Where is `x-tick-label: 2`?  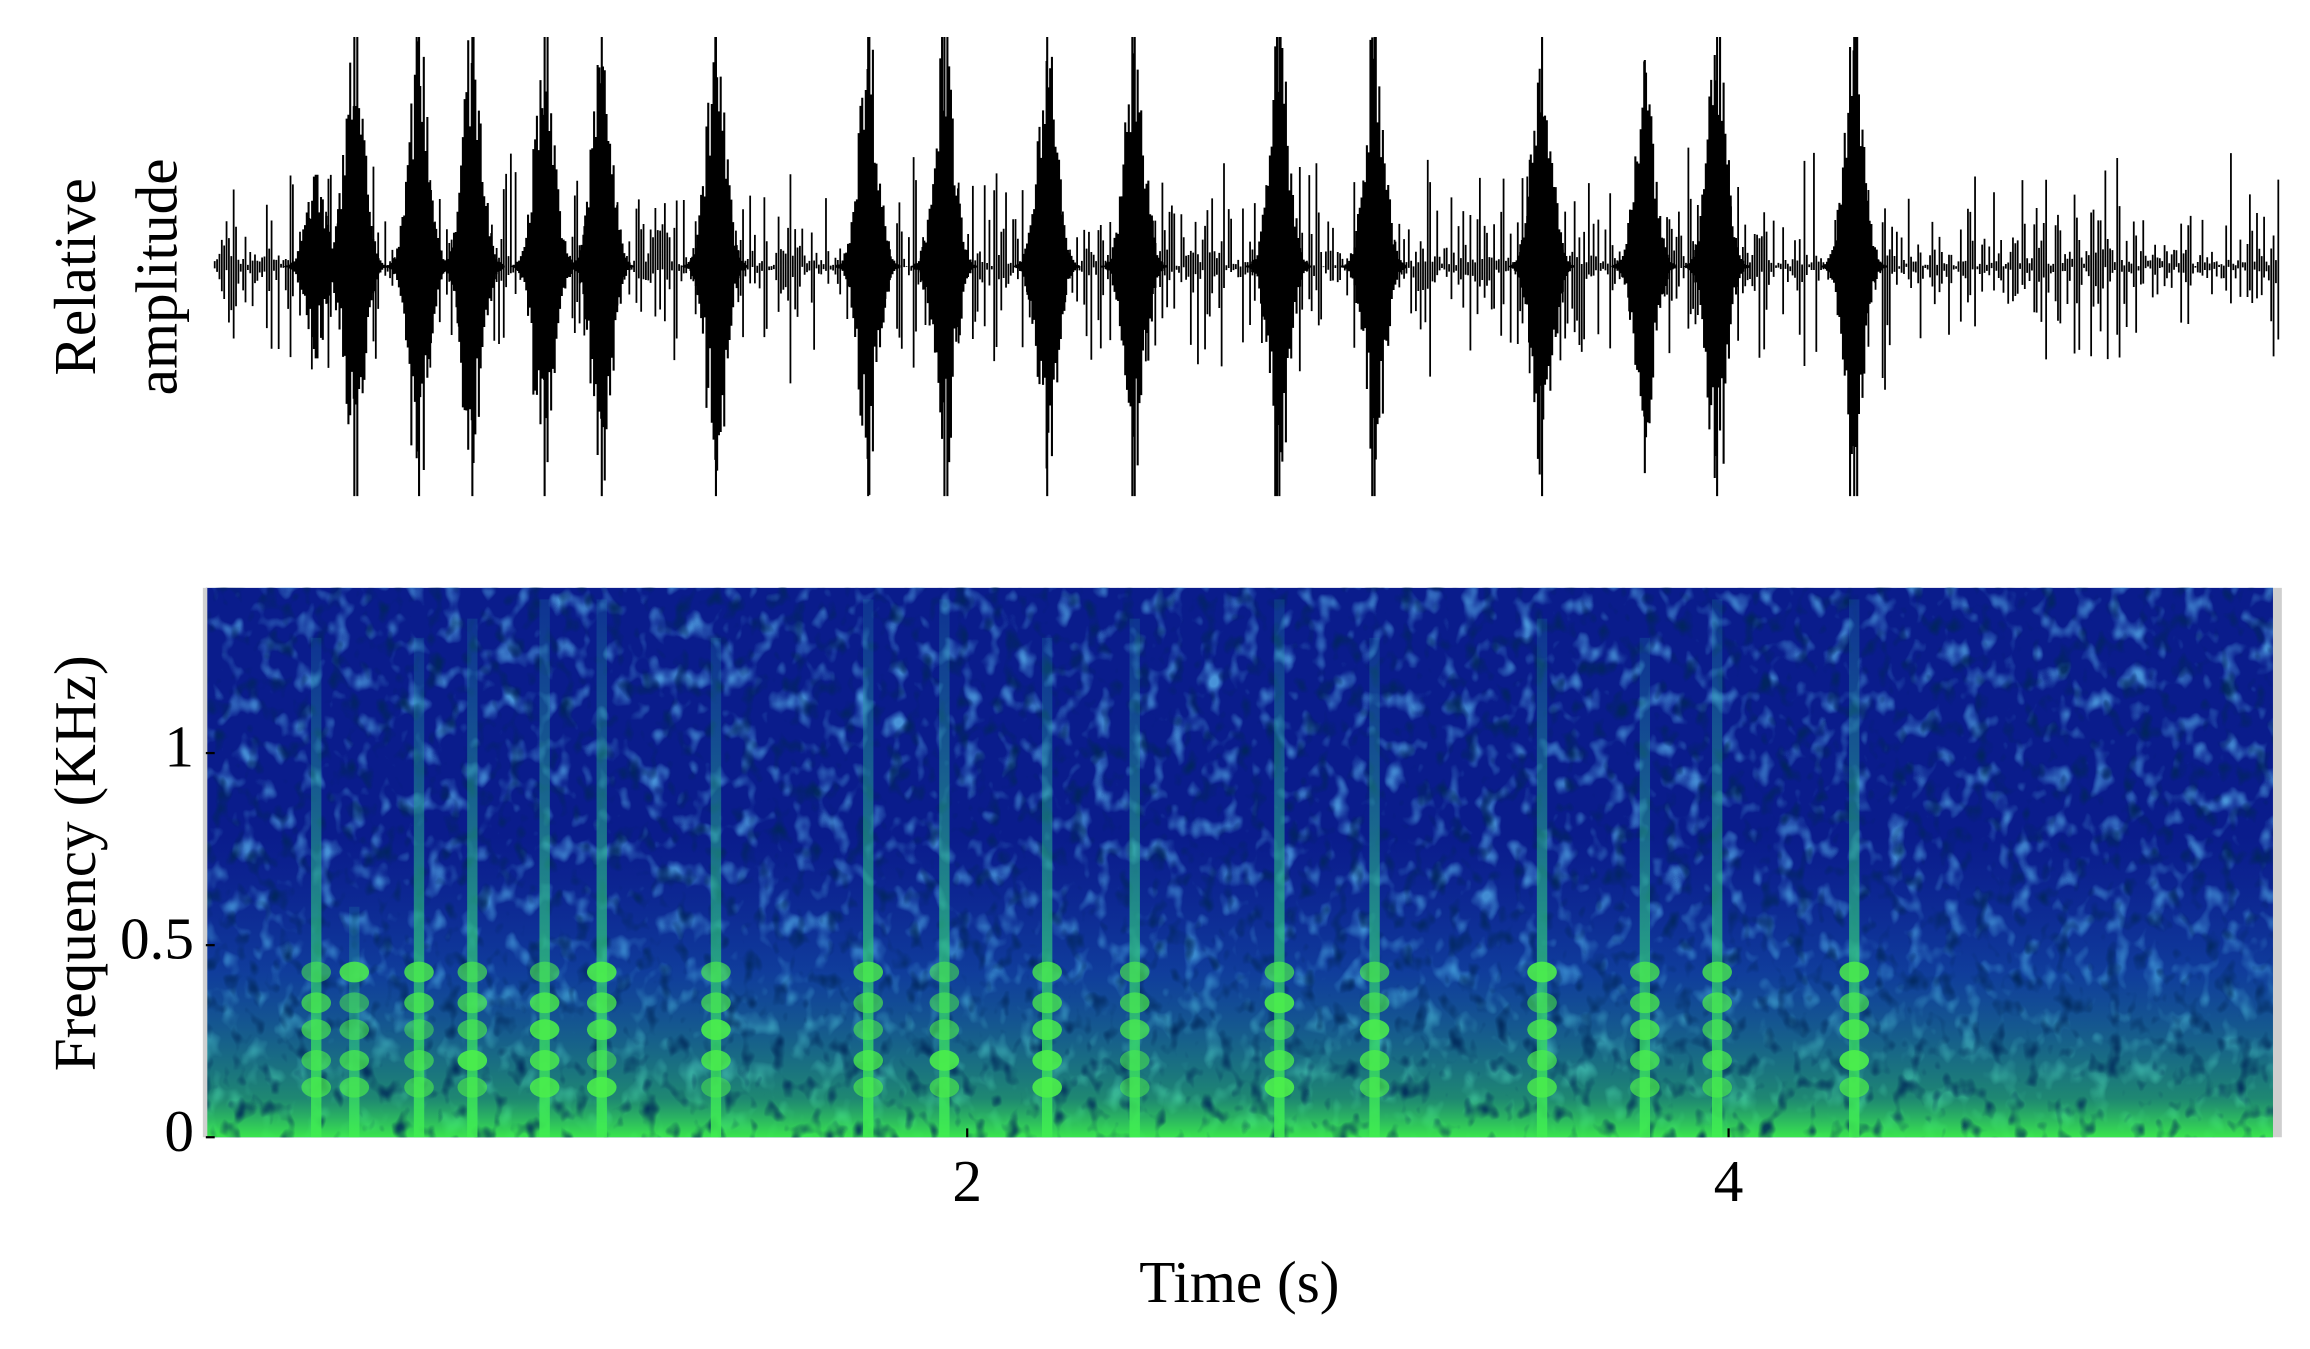 x-tick-label: 2 is located at coordinates (967, 1181).